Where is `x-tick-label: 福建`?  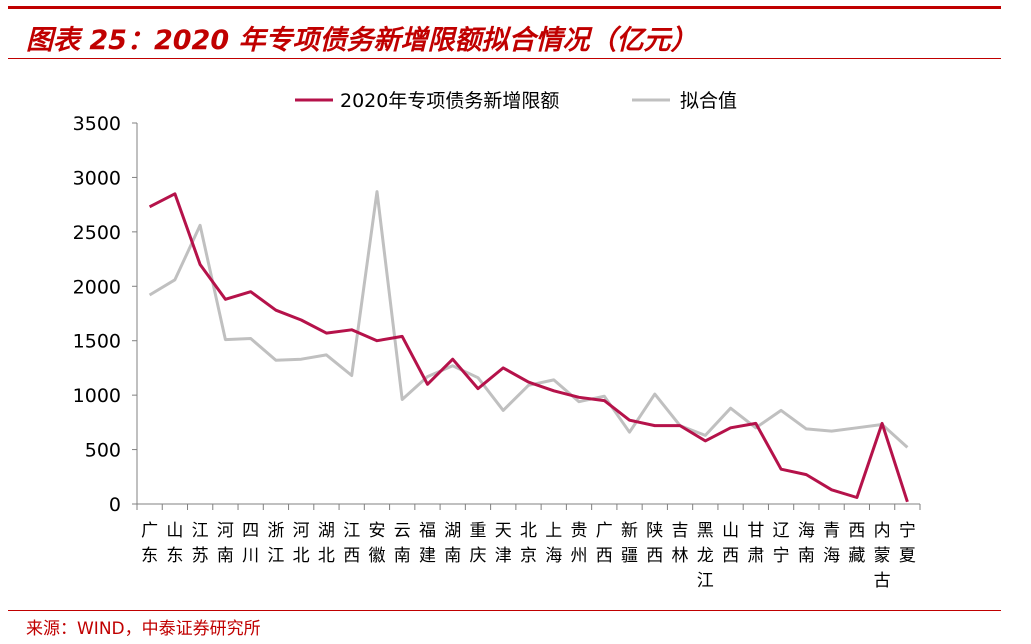 x-tick-label: 福建 is located at coordinates (427, 543).